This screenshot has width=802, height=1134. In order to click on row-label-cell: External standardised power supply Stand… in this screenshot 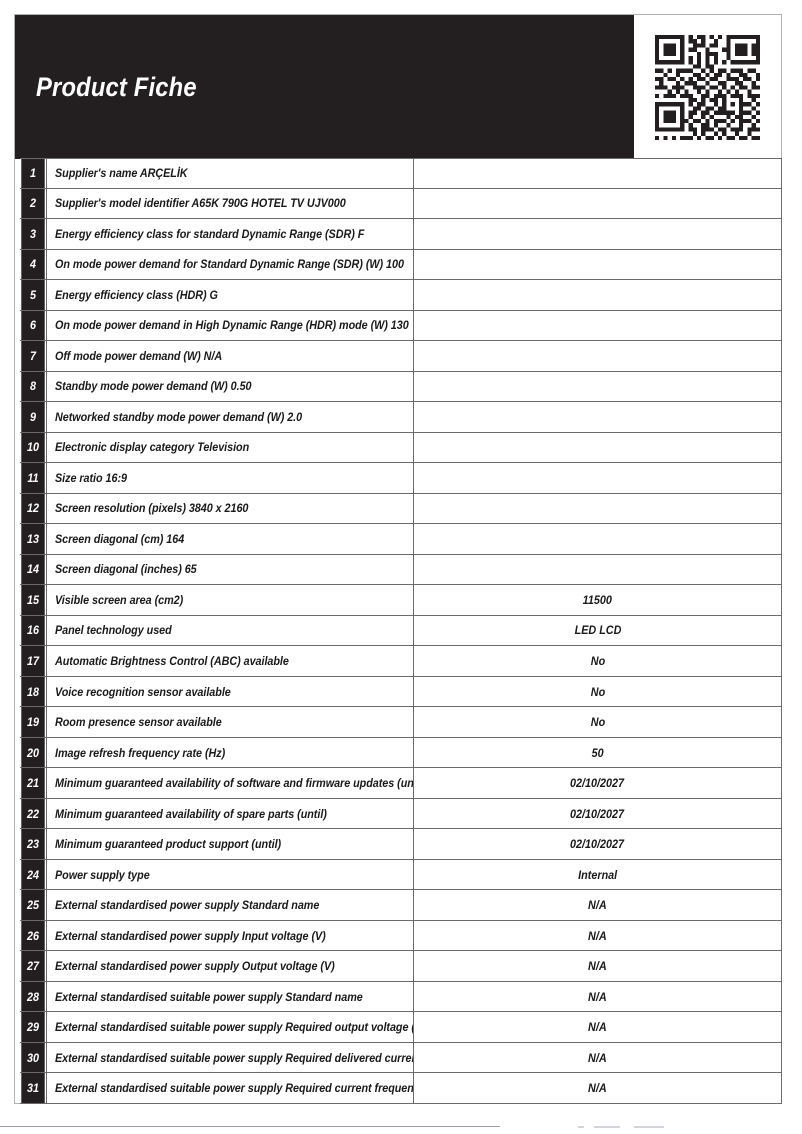, I will do `click(230, 905)`.